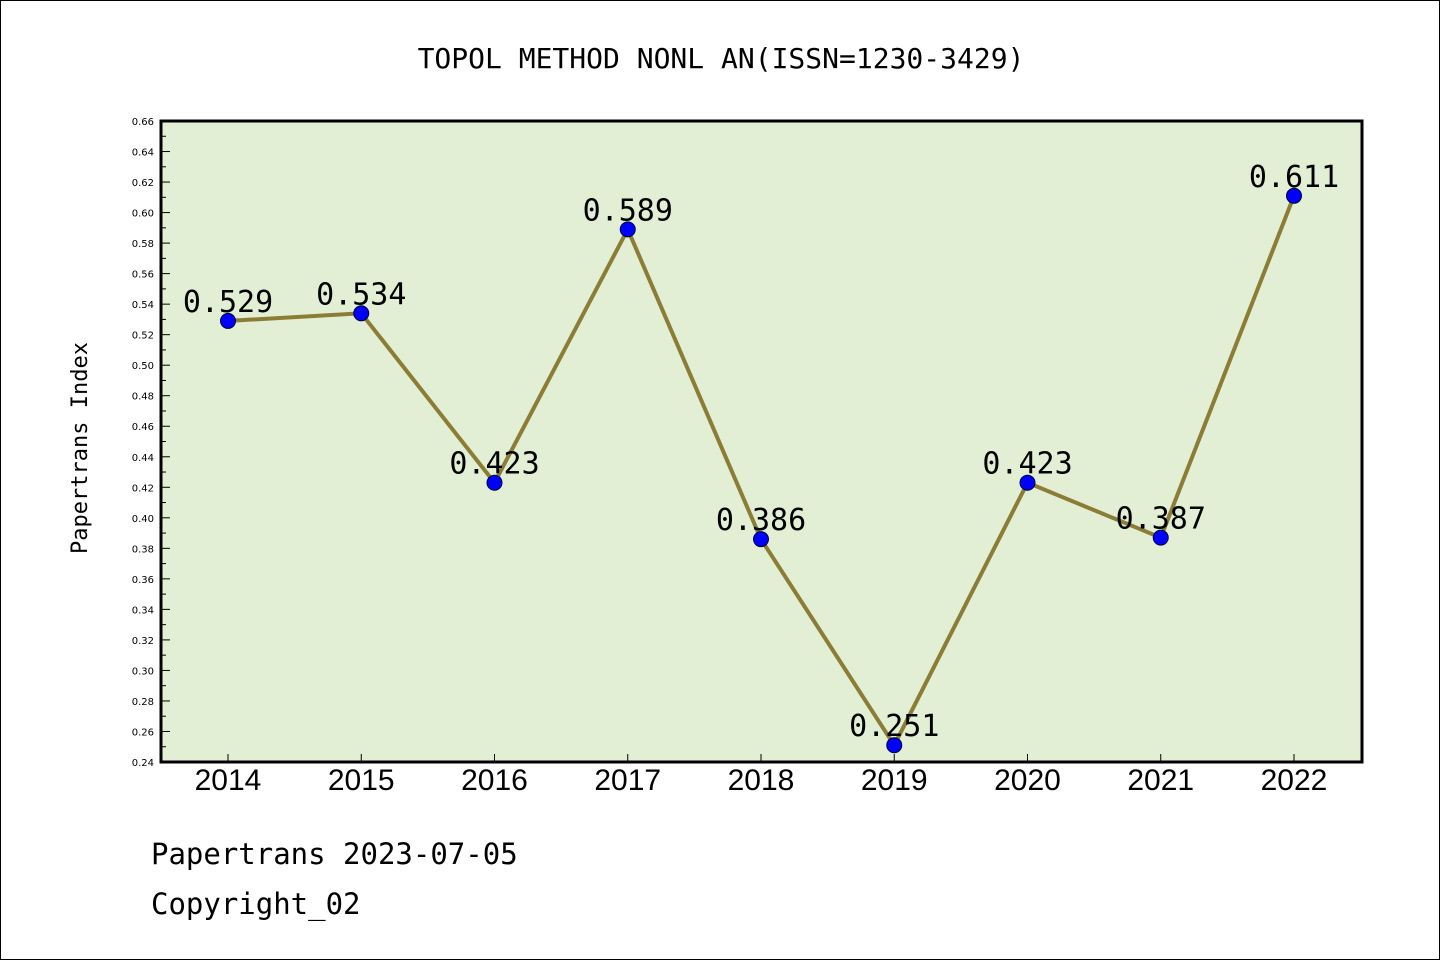 Image resolution: width=1440 pixels, height=961 pixels. I want to click on y-tick-label: 0.50, so click(143, 366).